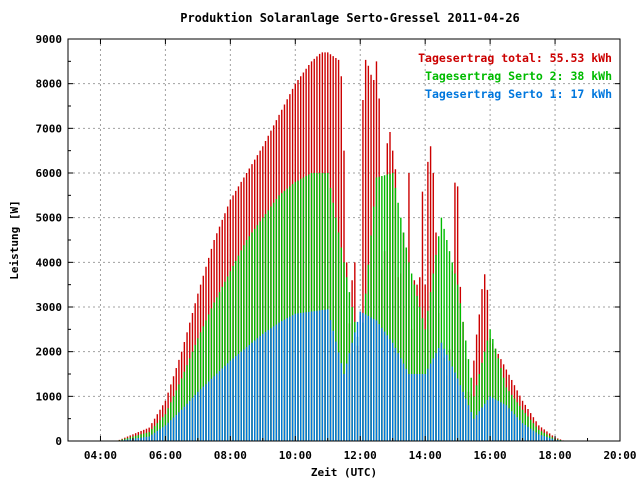  What do you see at coordinates (518, 94) in the screenshot?
I see `legend-entry-serto-1: Tagesertrag Serto 1: 17 kWh` at bounding box center [518, 94].